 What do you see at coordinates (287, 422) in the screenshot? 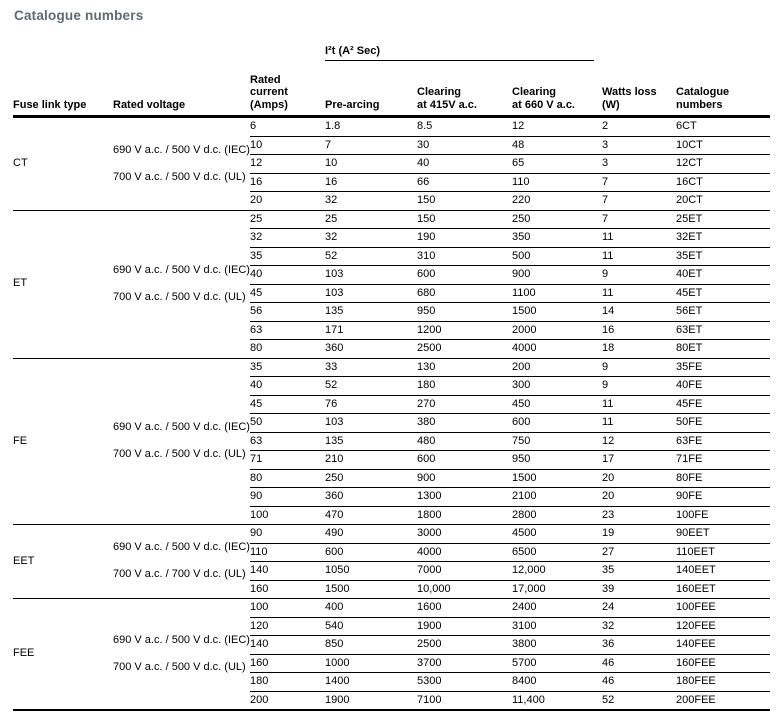
I see `rated-current-cell: 50` at bounding box center [287, 422].